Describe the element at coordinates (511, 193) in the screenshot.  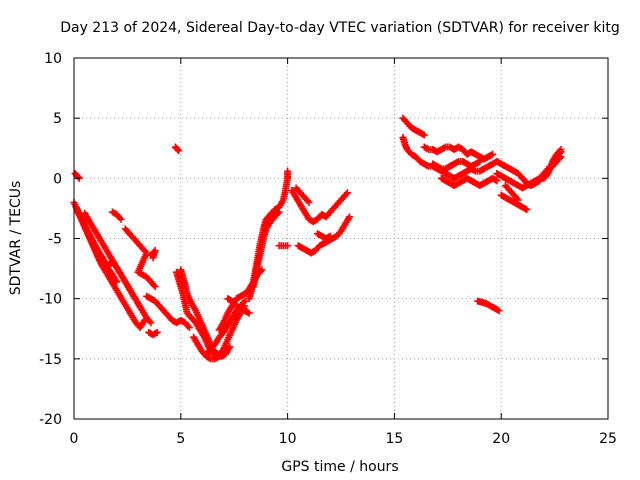
I see `series-arc-ag` at that location.